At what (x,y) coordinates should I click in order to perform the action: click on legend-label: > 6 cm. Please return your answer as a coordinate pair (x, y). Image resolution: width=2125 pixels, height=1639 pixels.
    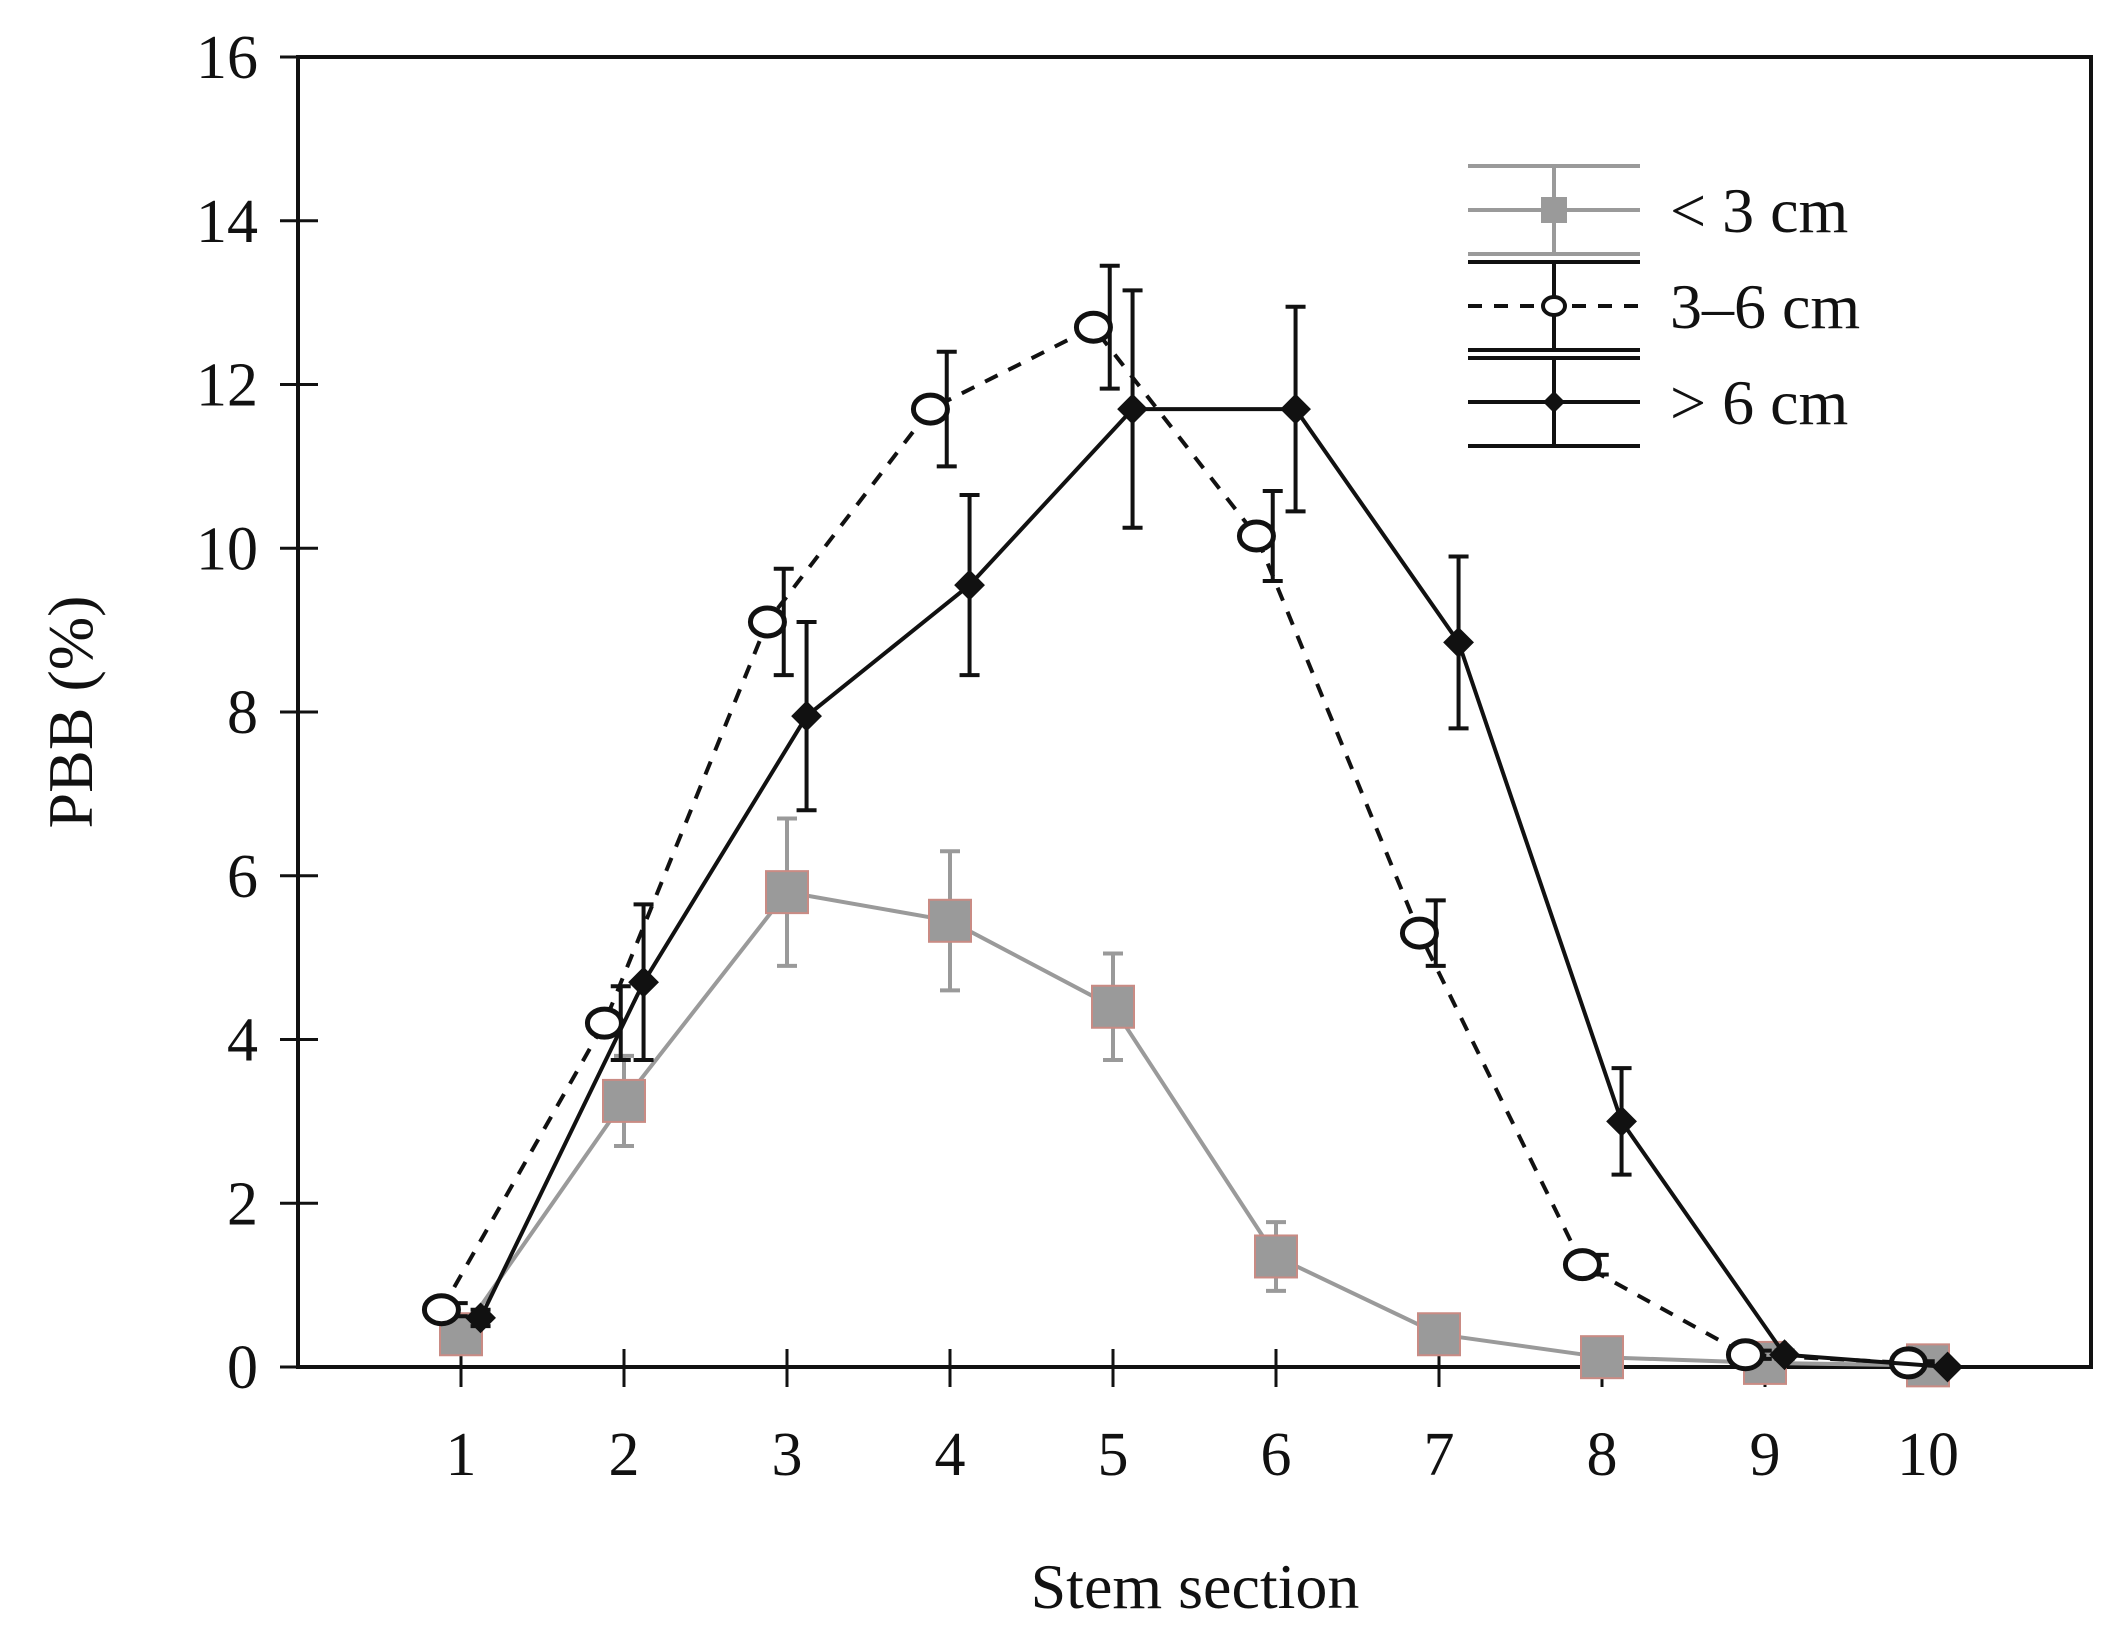
    Looking at the image, I should click on (1759, 402).